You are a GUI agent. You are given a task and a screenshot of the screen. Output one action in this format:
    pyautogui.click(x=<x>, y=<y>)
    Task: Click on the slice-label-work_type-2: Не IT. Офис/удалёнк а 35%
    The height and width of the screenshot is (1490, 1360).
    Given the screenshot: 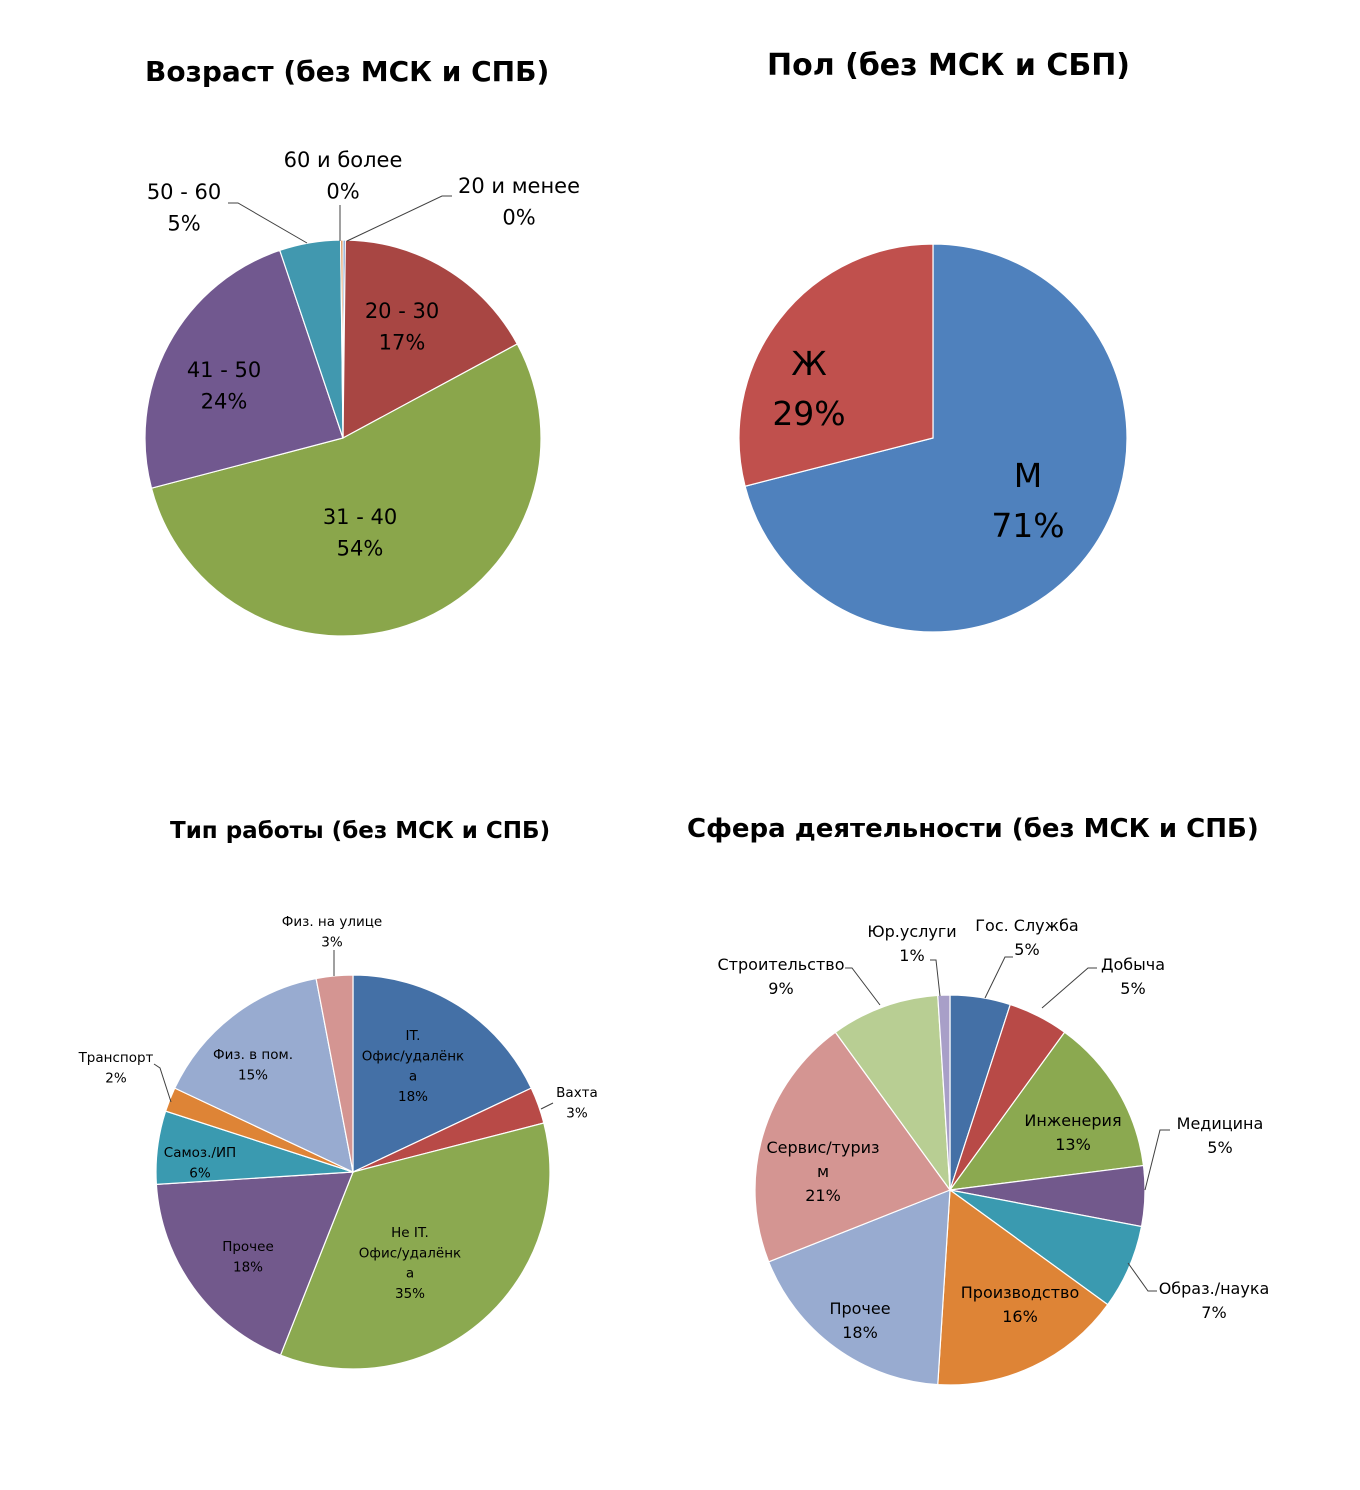 What is the action you would take?
    pyautogui.click(x=410, y=1263)
    